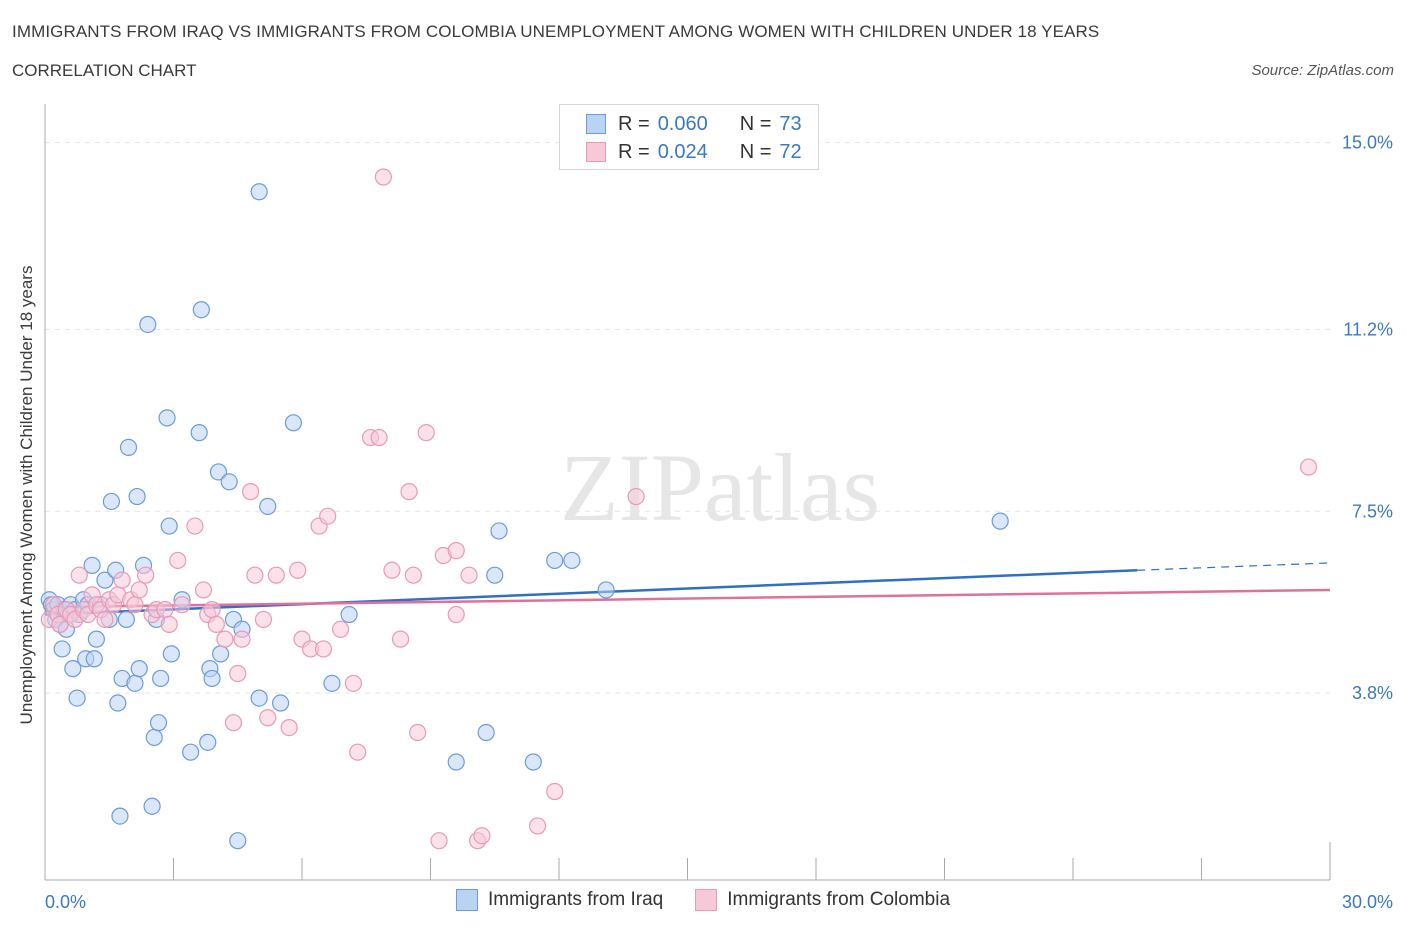  Describe the element at coordinates (790, 151) in the screenshot. I see `colombia-n-value: 72` at that location.